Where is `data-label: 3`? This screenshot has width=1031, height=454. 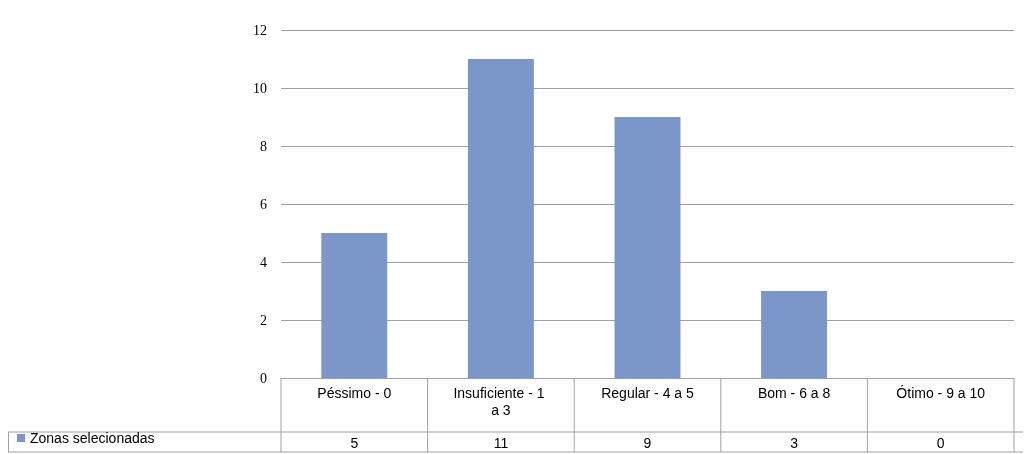
data-label: 3 is located at coordinates (794, 443).